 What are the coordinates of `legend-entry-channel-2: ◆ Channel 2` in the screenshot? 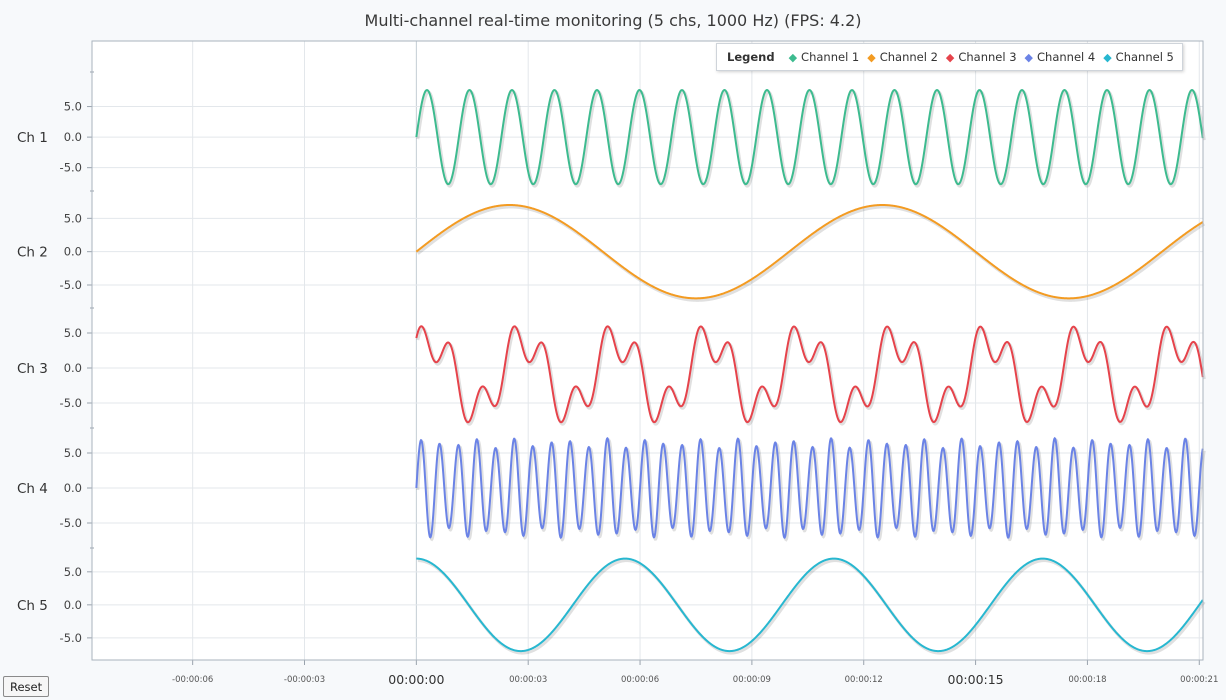 It's located at (902, 57).